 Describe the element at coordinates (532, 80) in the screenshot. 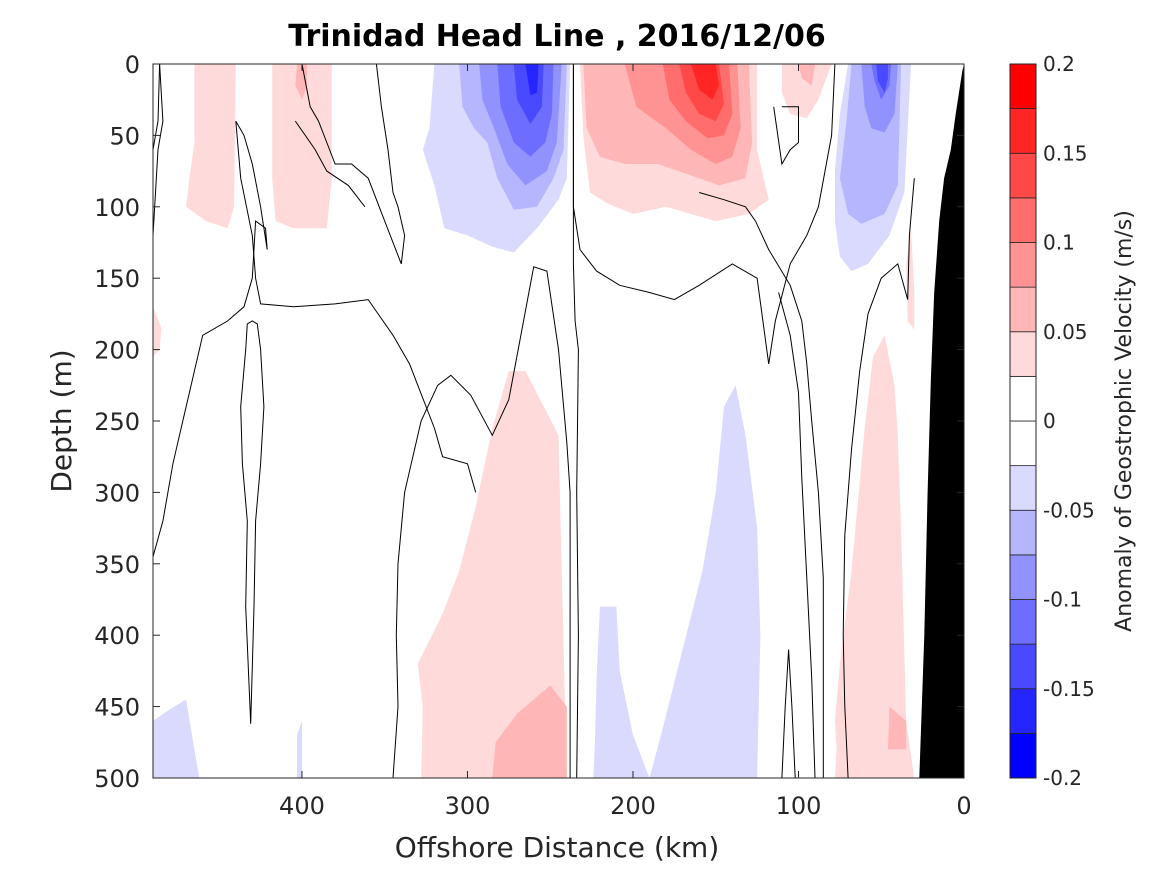

I see `velocity-region-negative-core-260km-l6` at that location.